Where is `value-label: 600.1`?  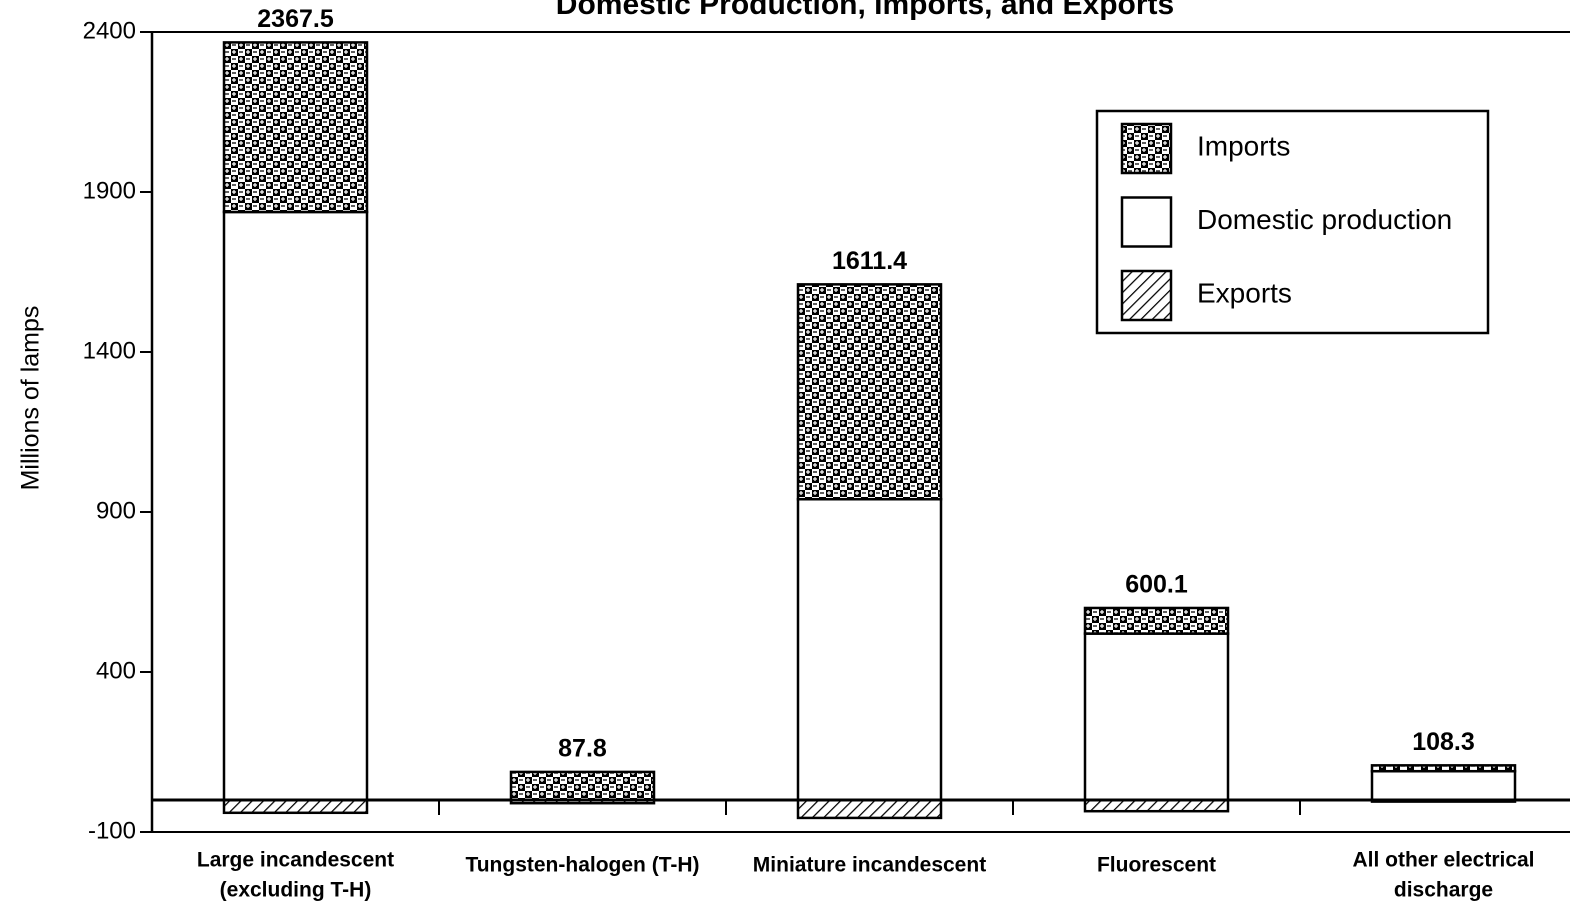
value-label: 600.1 is located at coordinates (1156, 585).